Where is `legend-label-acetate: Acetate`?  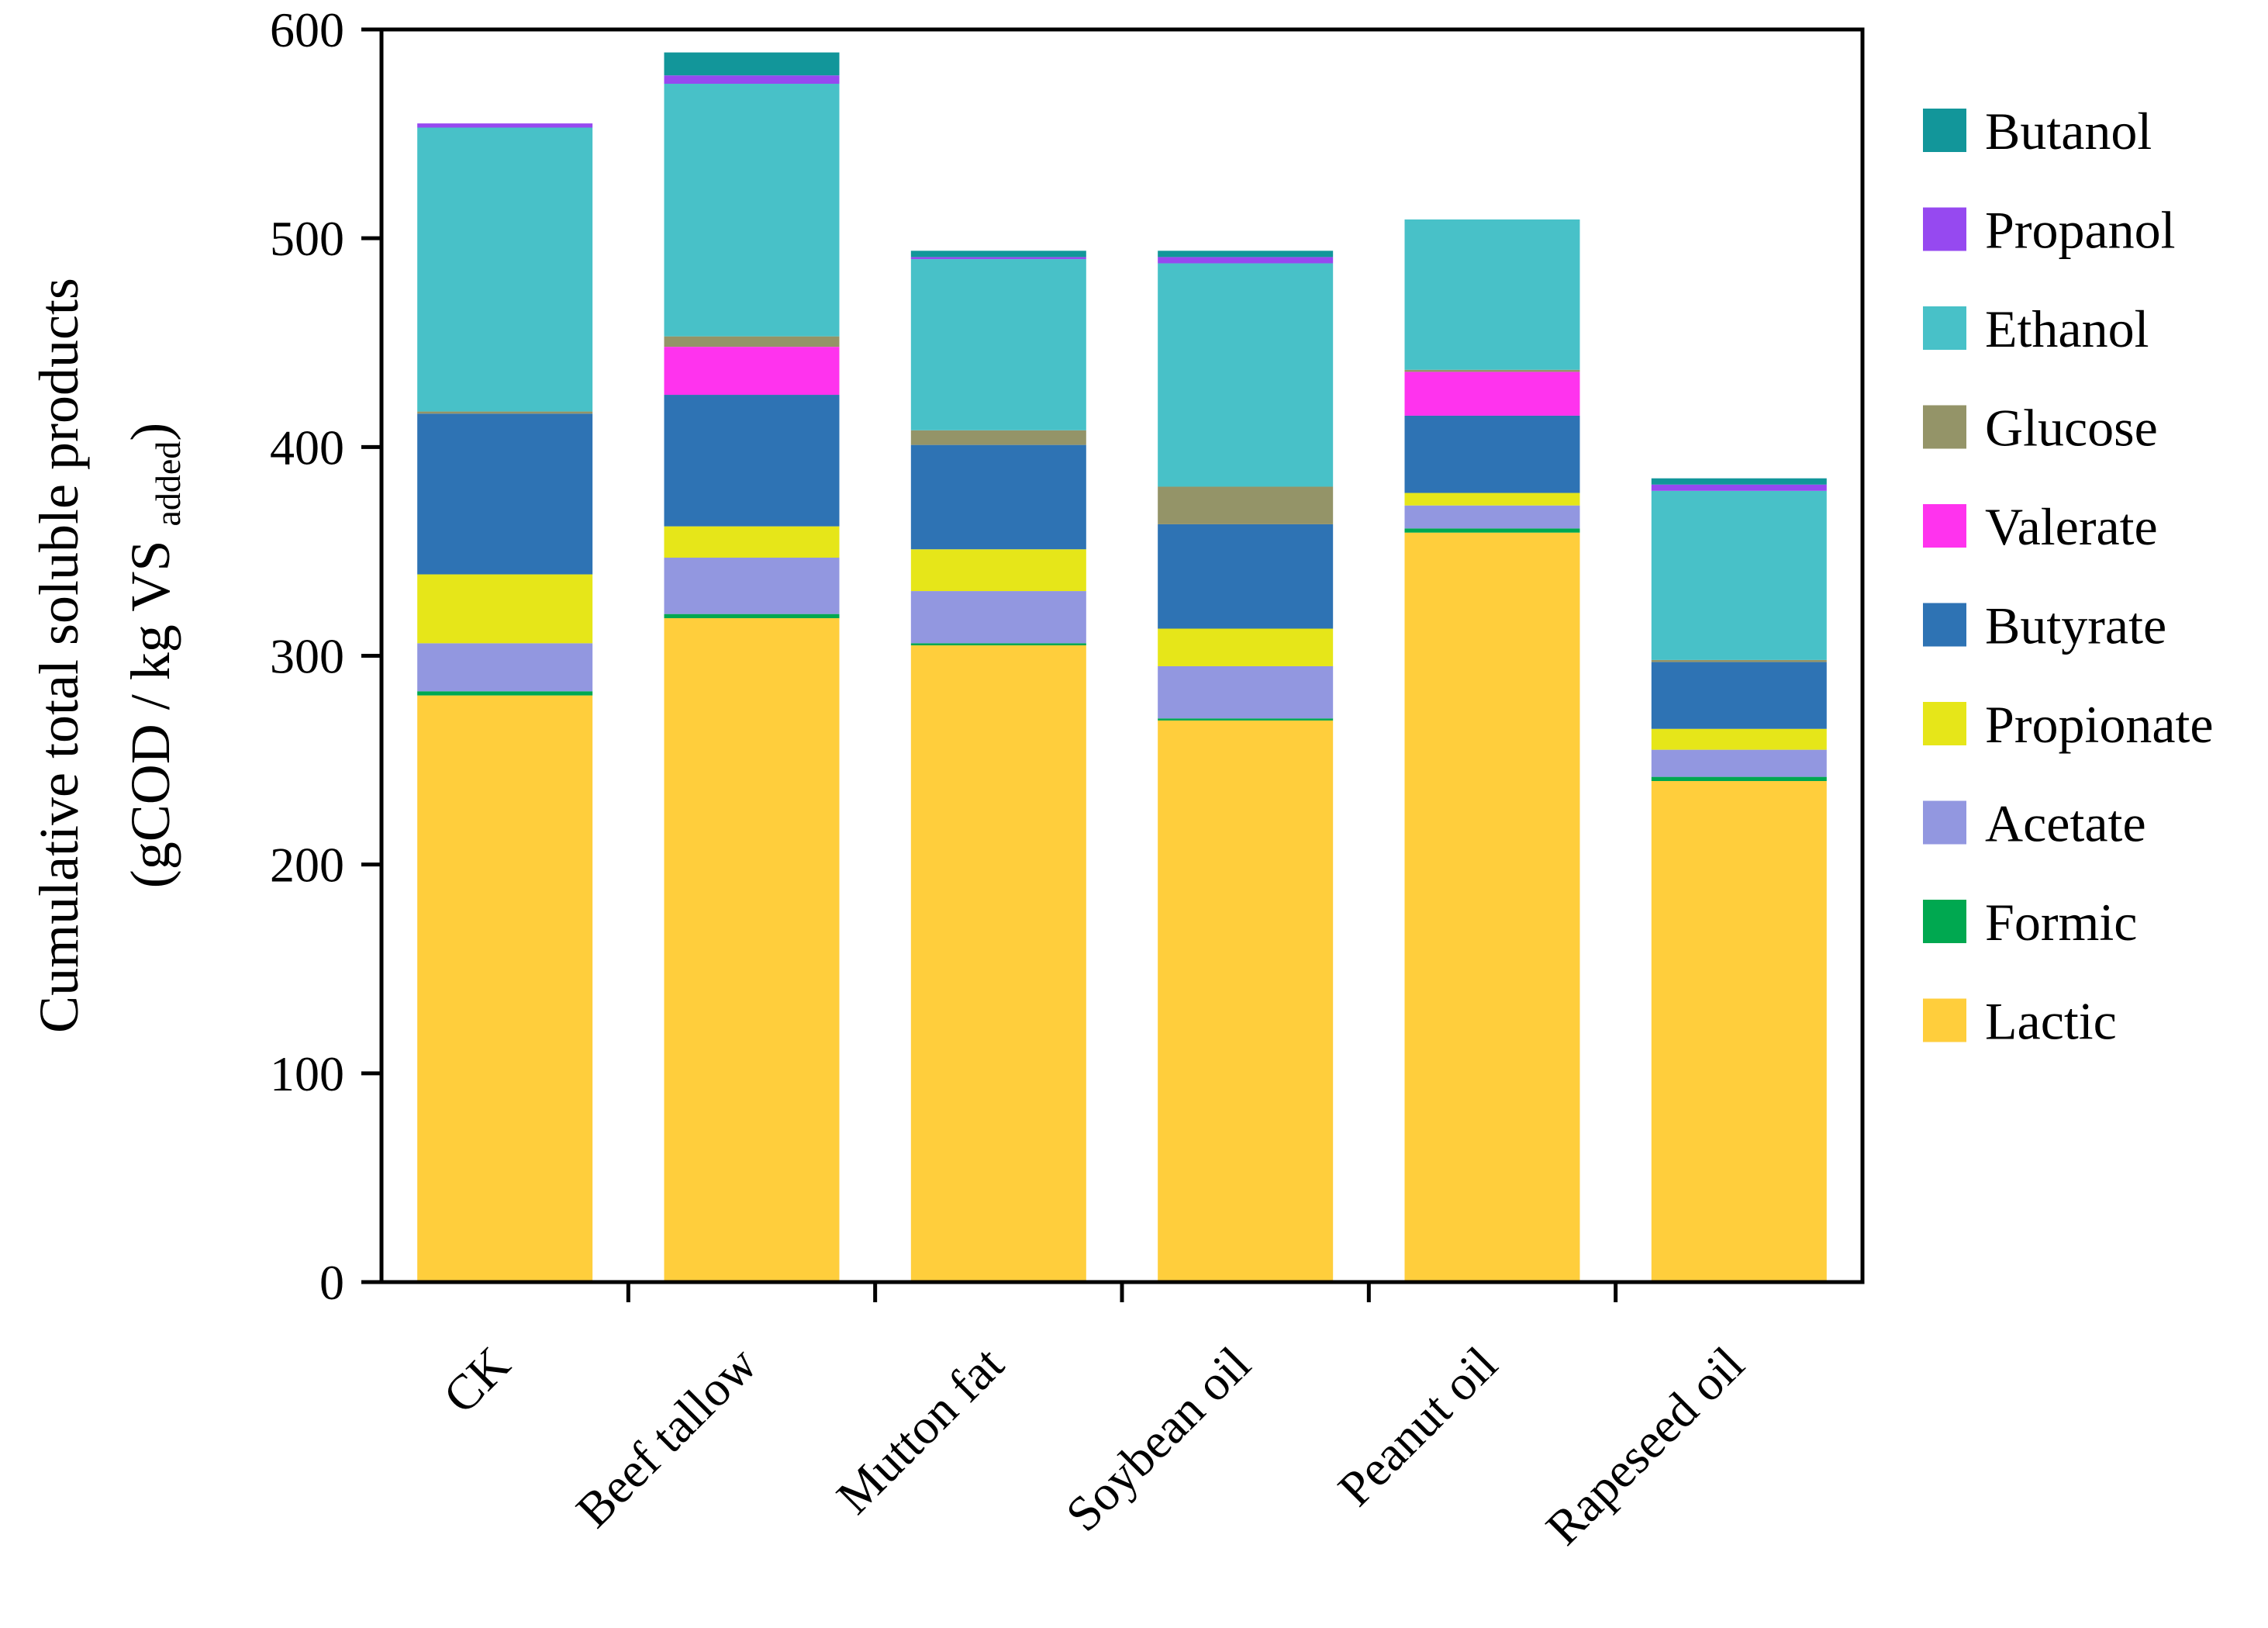 legend-label-acetate: Acetate is located at coordinates (2065, 824).